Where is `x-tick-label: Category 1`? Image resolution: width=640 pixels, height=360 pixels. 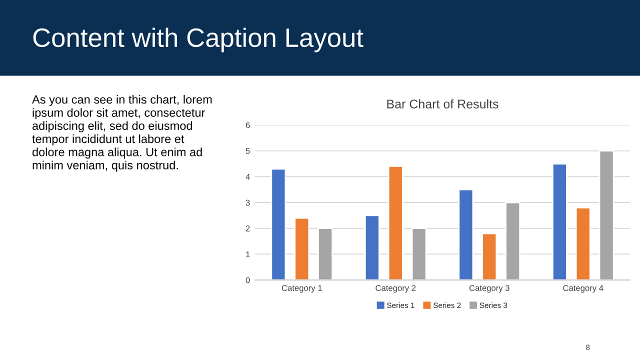
x-tick-label: Category 1 is located at coordinates (302, 289).